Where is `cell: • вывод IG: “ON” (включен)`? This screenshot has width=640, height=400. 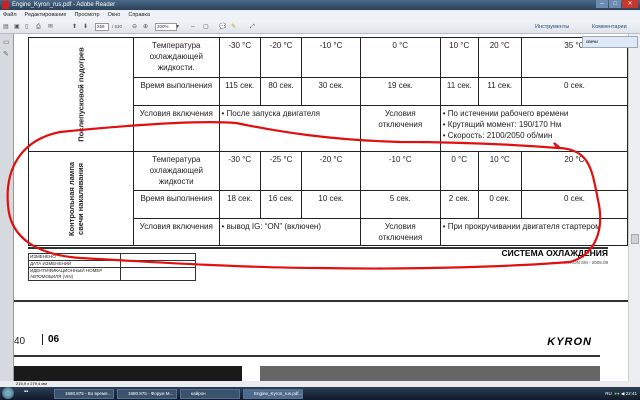 cell: • вывод IG: “ON” (включен) is located at coordinates (289, 232).